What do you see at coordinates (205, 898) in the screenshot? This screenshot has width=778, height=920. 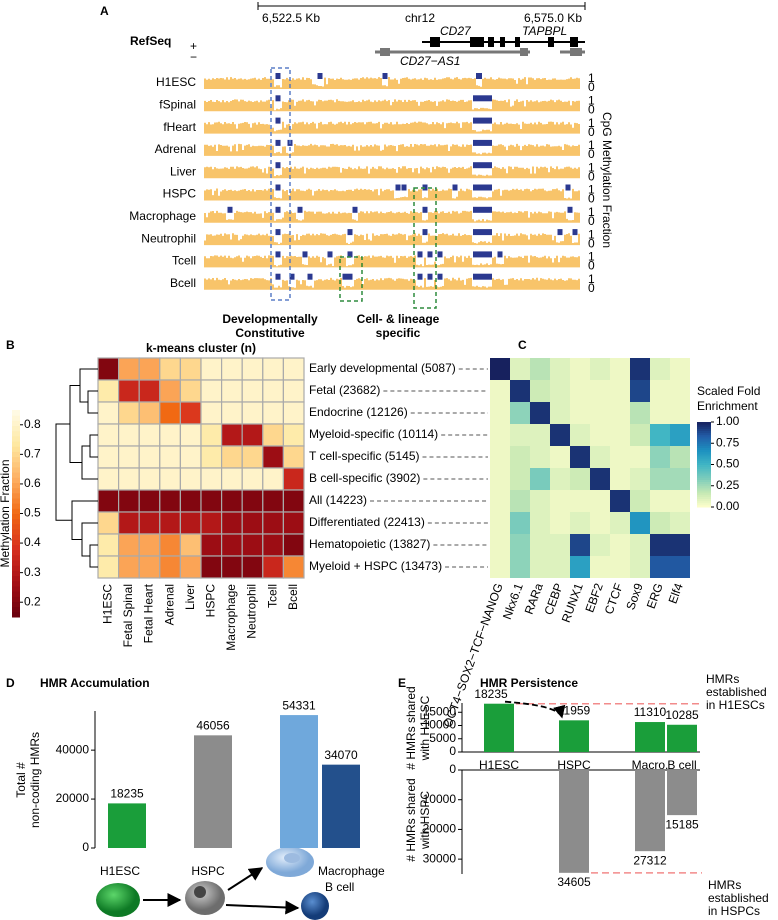 I see `hspc-cell` at bounding box center [205, 898].